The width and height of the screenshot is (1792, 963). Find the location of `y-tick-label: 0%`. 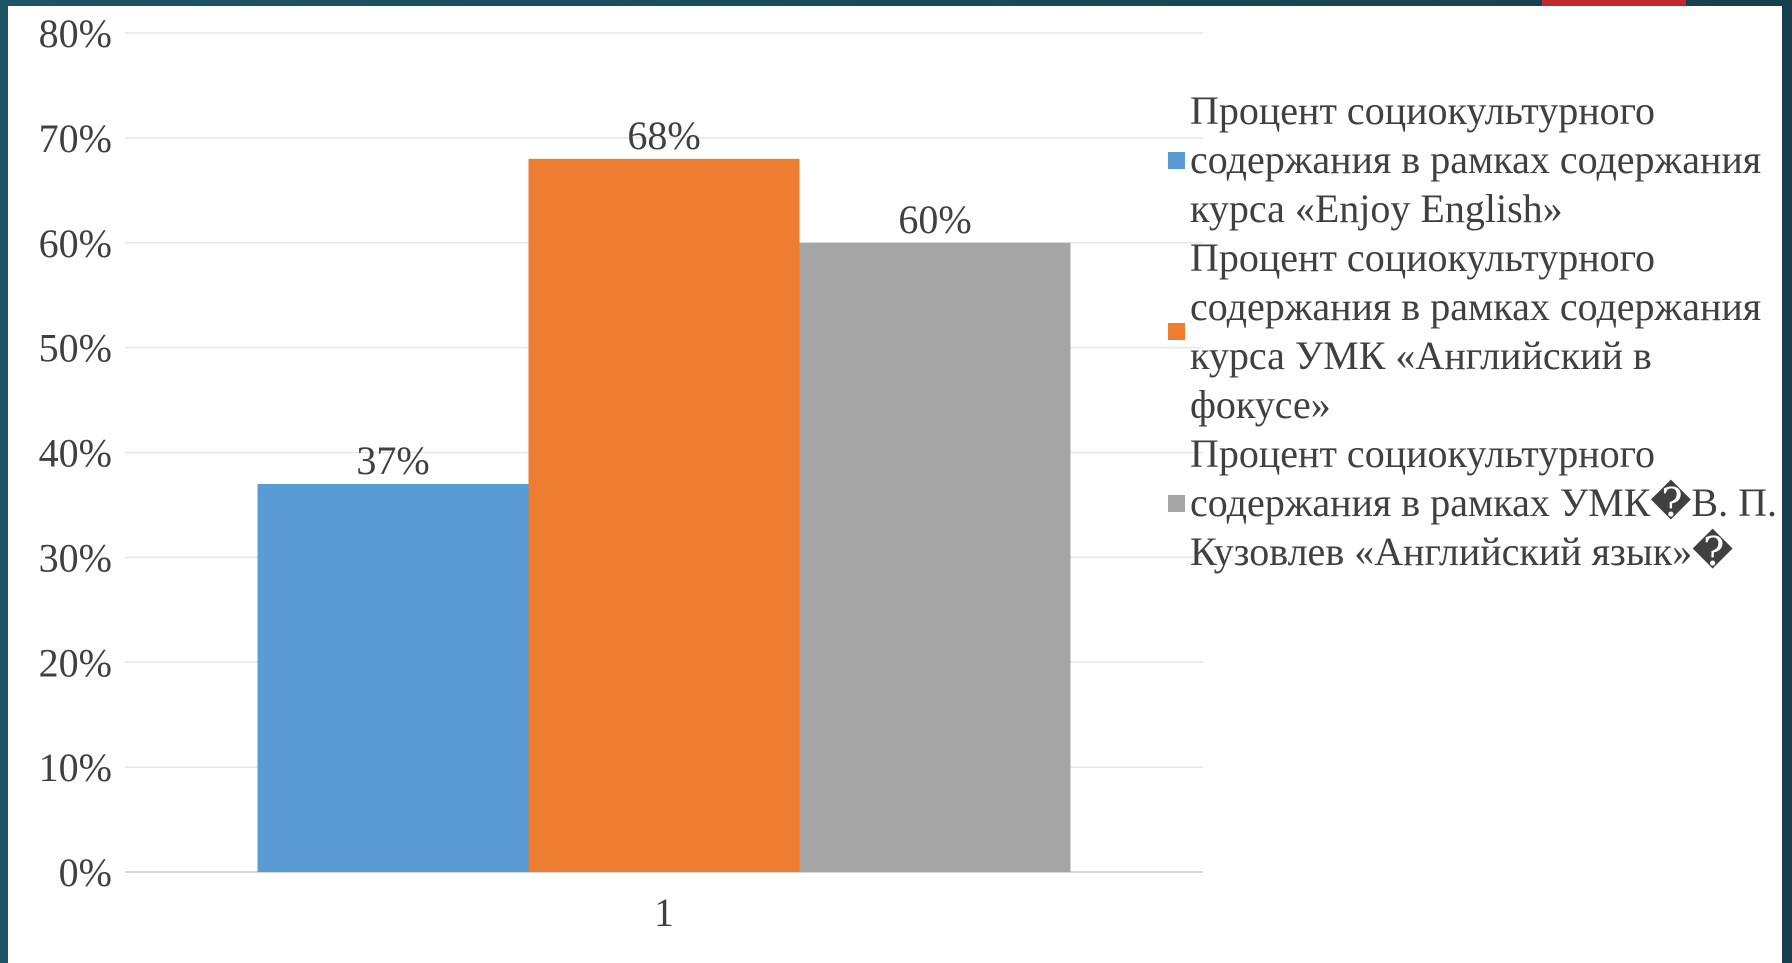

y-tick-label: 0% is located at coordinates (85, 872).